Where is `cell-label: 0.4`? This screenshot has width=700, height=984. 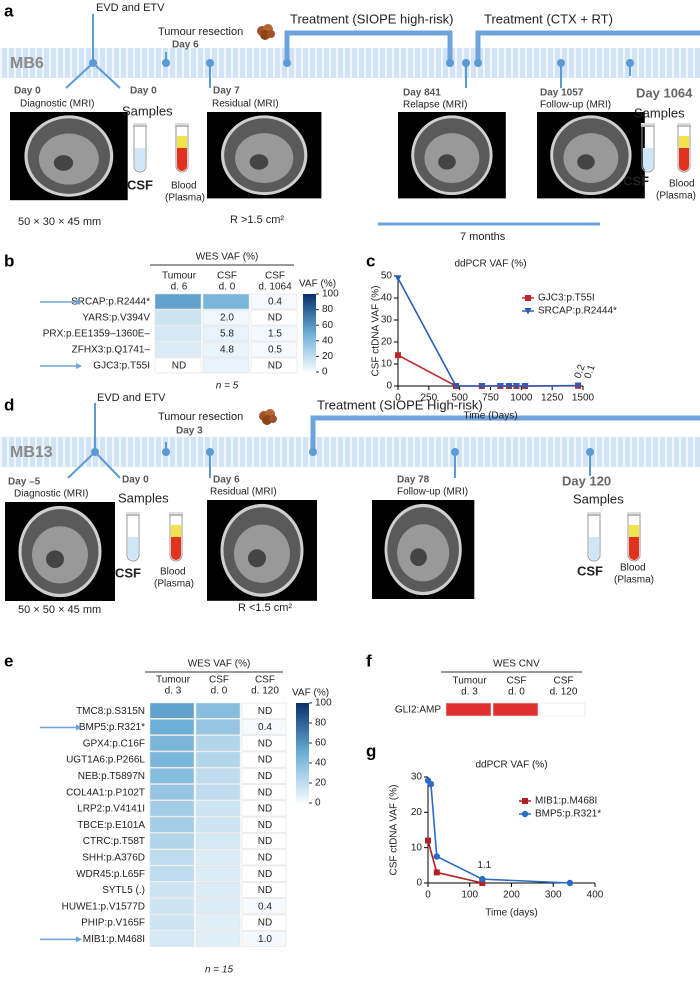
cell-label: 0.4 is located at coordinates (265, 906).